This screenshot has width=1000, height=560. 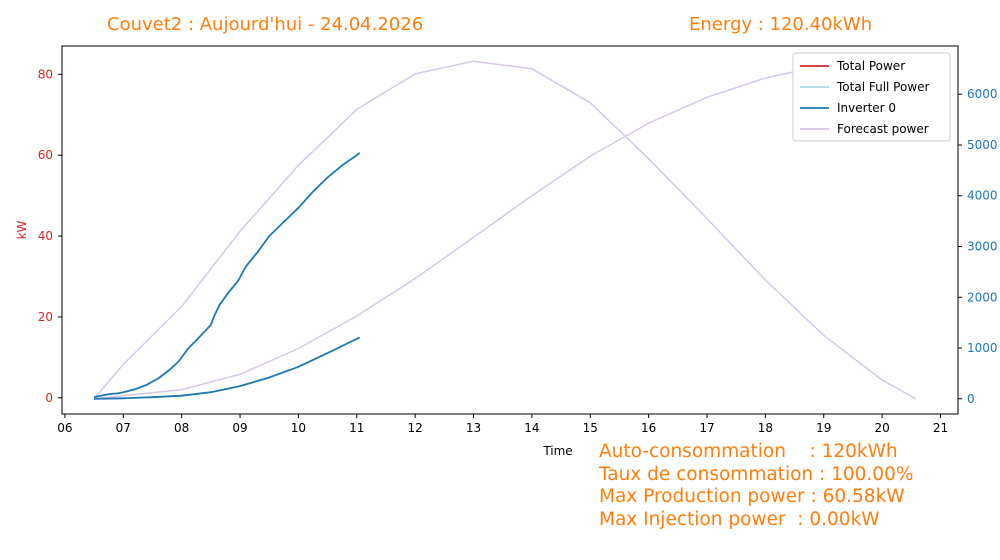 What do you see at coordinates (64, 428) in the screenshot?
I see `x-tick-label-06: 06` at bounding box center [64, 428].